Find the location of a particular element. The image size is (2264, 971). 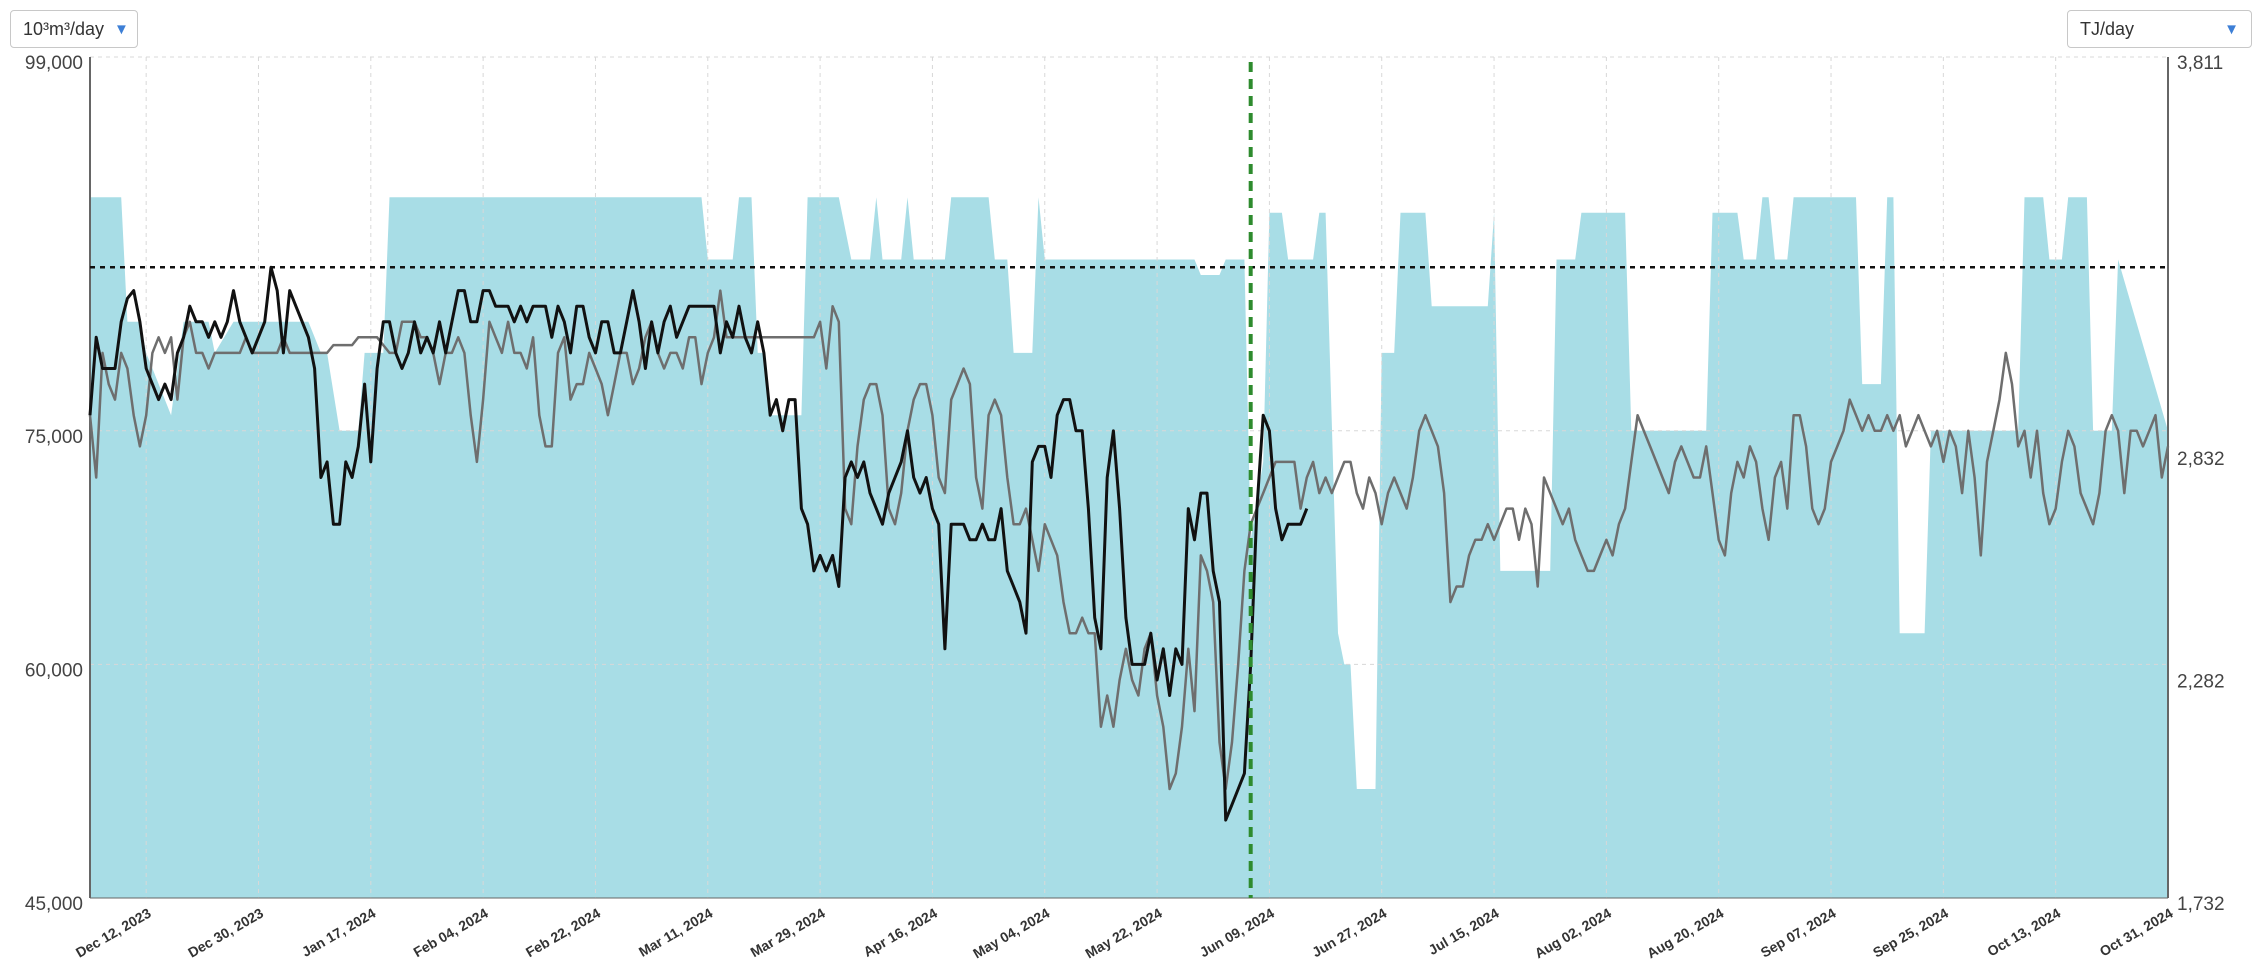

x-tick-label: Mar 11, 2024 is located at coordinates (676, 932).